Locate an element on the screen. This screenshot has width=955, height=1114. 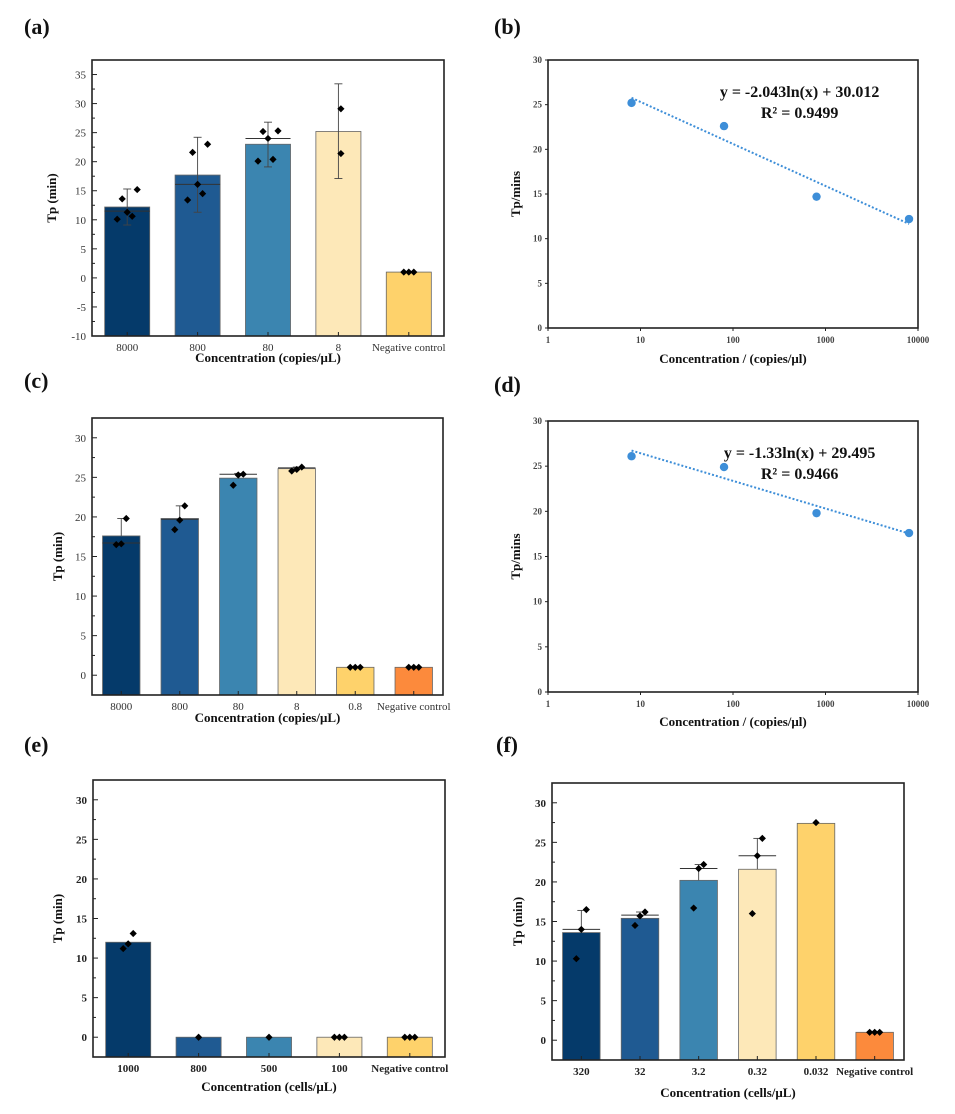
y-tick-label-e-5: 25 is located at coordinates (82, 840).